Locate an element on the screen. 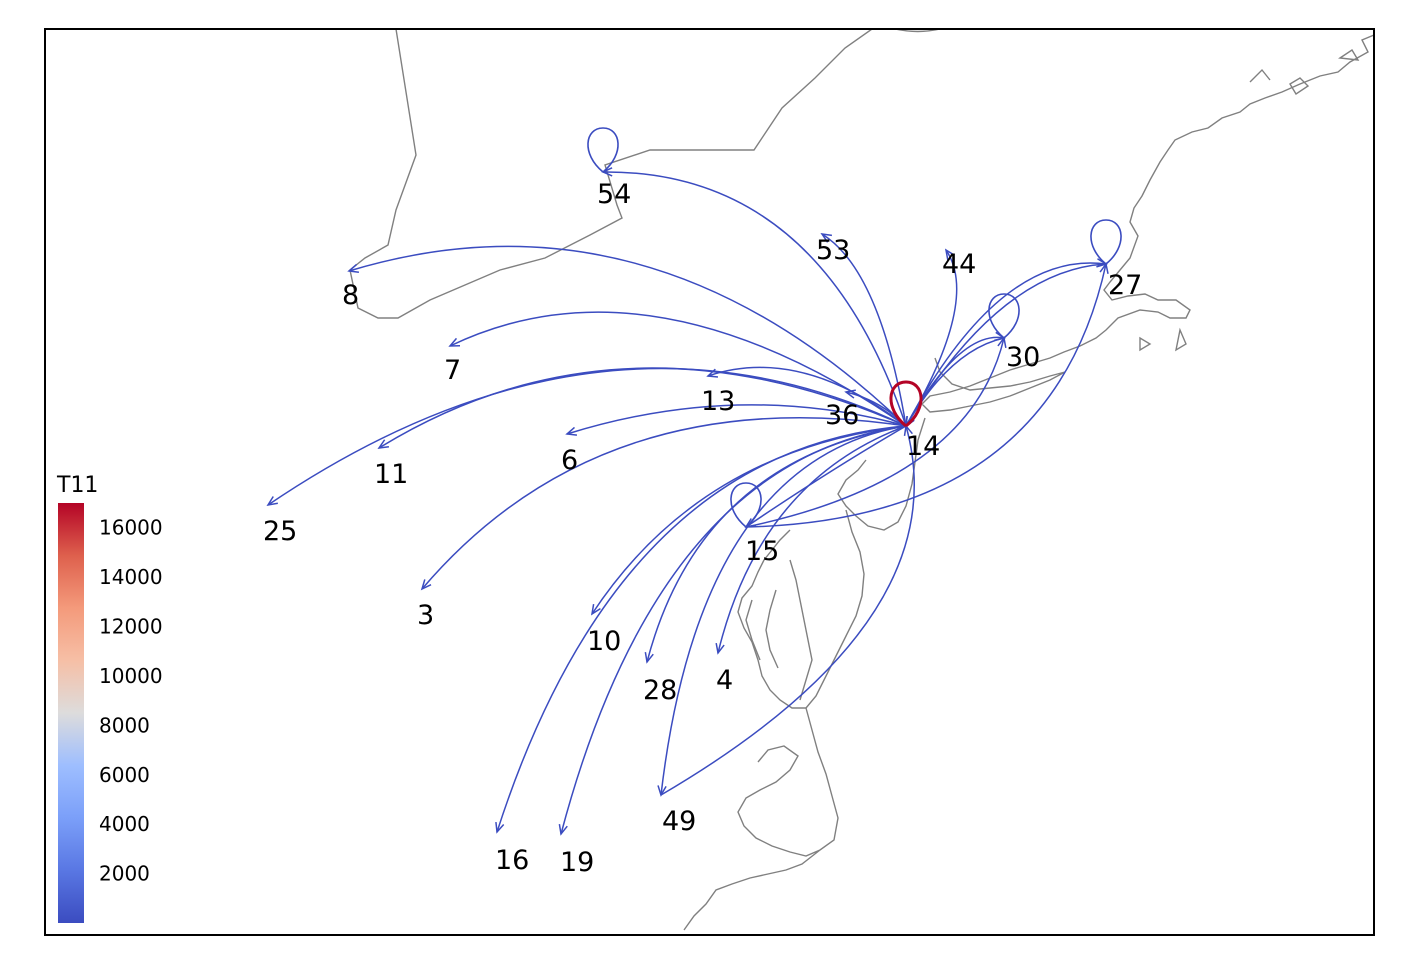  node-label-4: 4 is located at coordinates (724, 680).